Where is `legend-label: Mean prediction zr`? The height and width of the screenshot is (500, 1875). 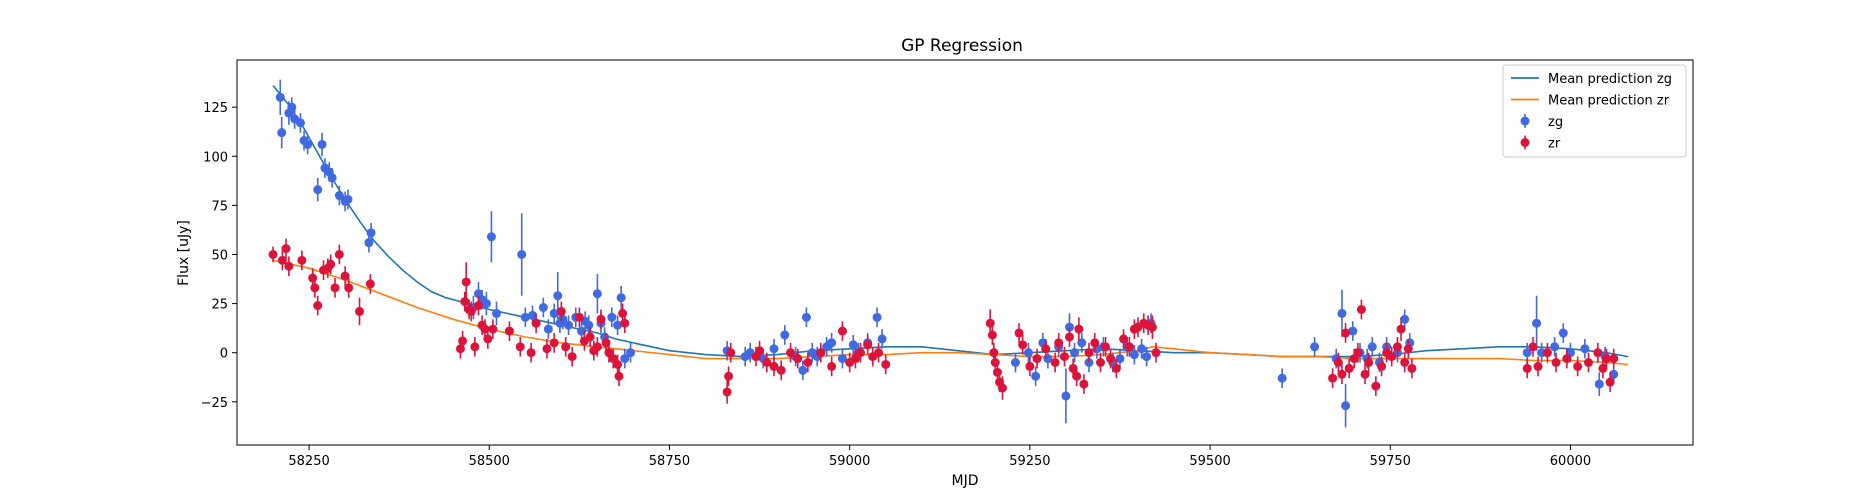
legend-label: Mean prediction zr is located at coordinates (1609, 101).